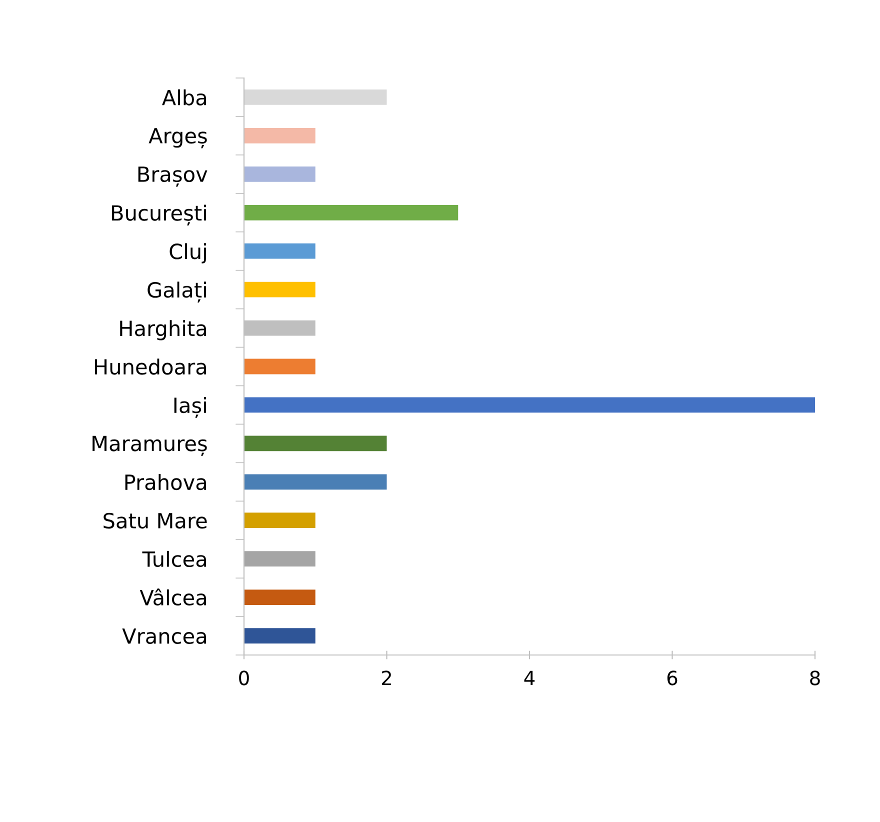  Describe the element at coordinates (386, 678) in the screenshot. I see `x-tick-label: 2` at that location.